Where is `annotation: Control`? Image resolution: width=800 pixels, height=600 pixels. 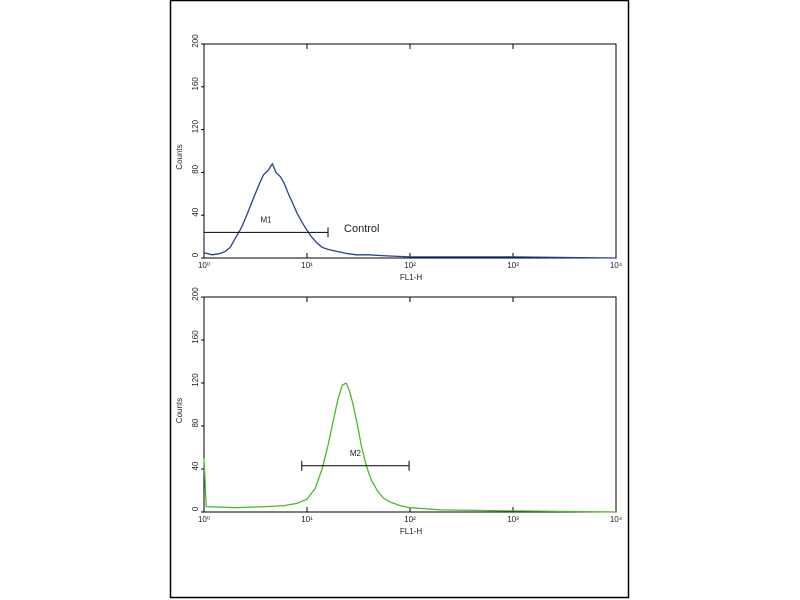
annotation: Control is located at coordinates (361, 229).